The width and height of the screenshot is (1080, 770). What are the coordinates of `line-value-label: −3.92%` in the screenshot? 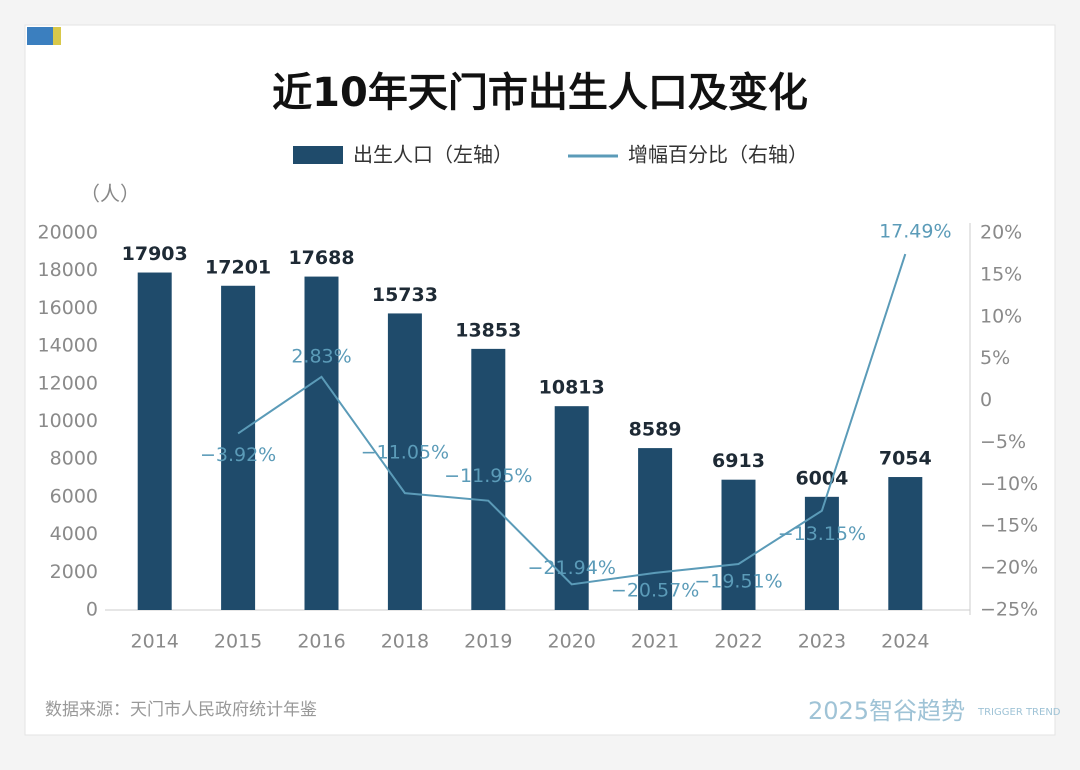 It's located at (238, 455).